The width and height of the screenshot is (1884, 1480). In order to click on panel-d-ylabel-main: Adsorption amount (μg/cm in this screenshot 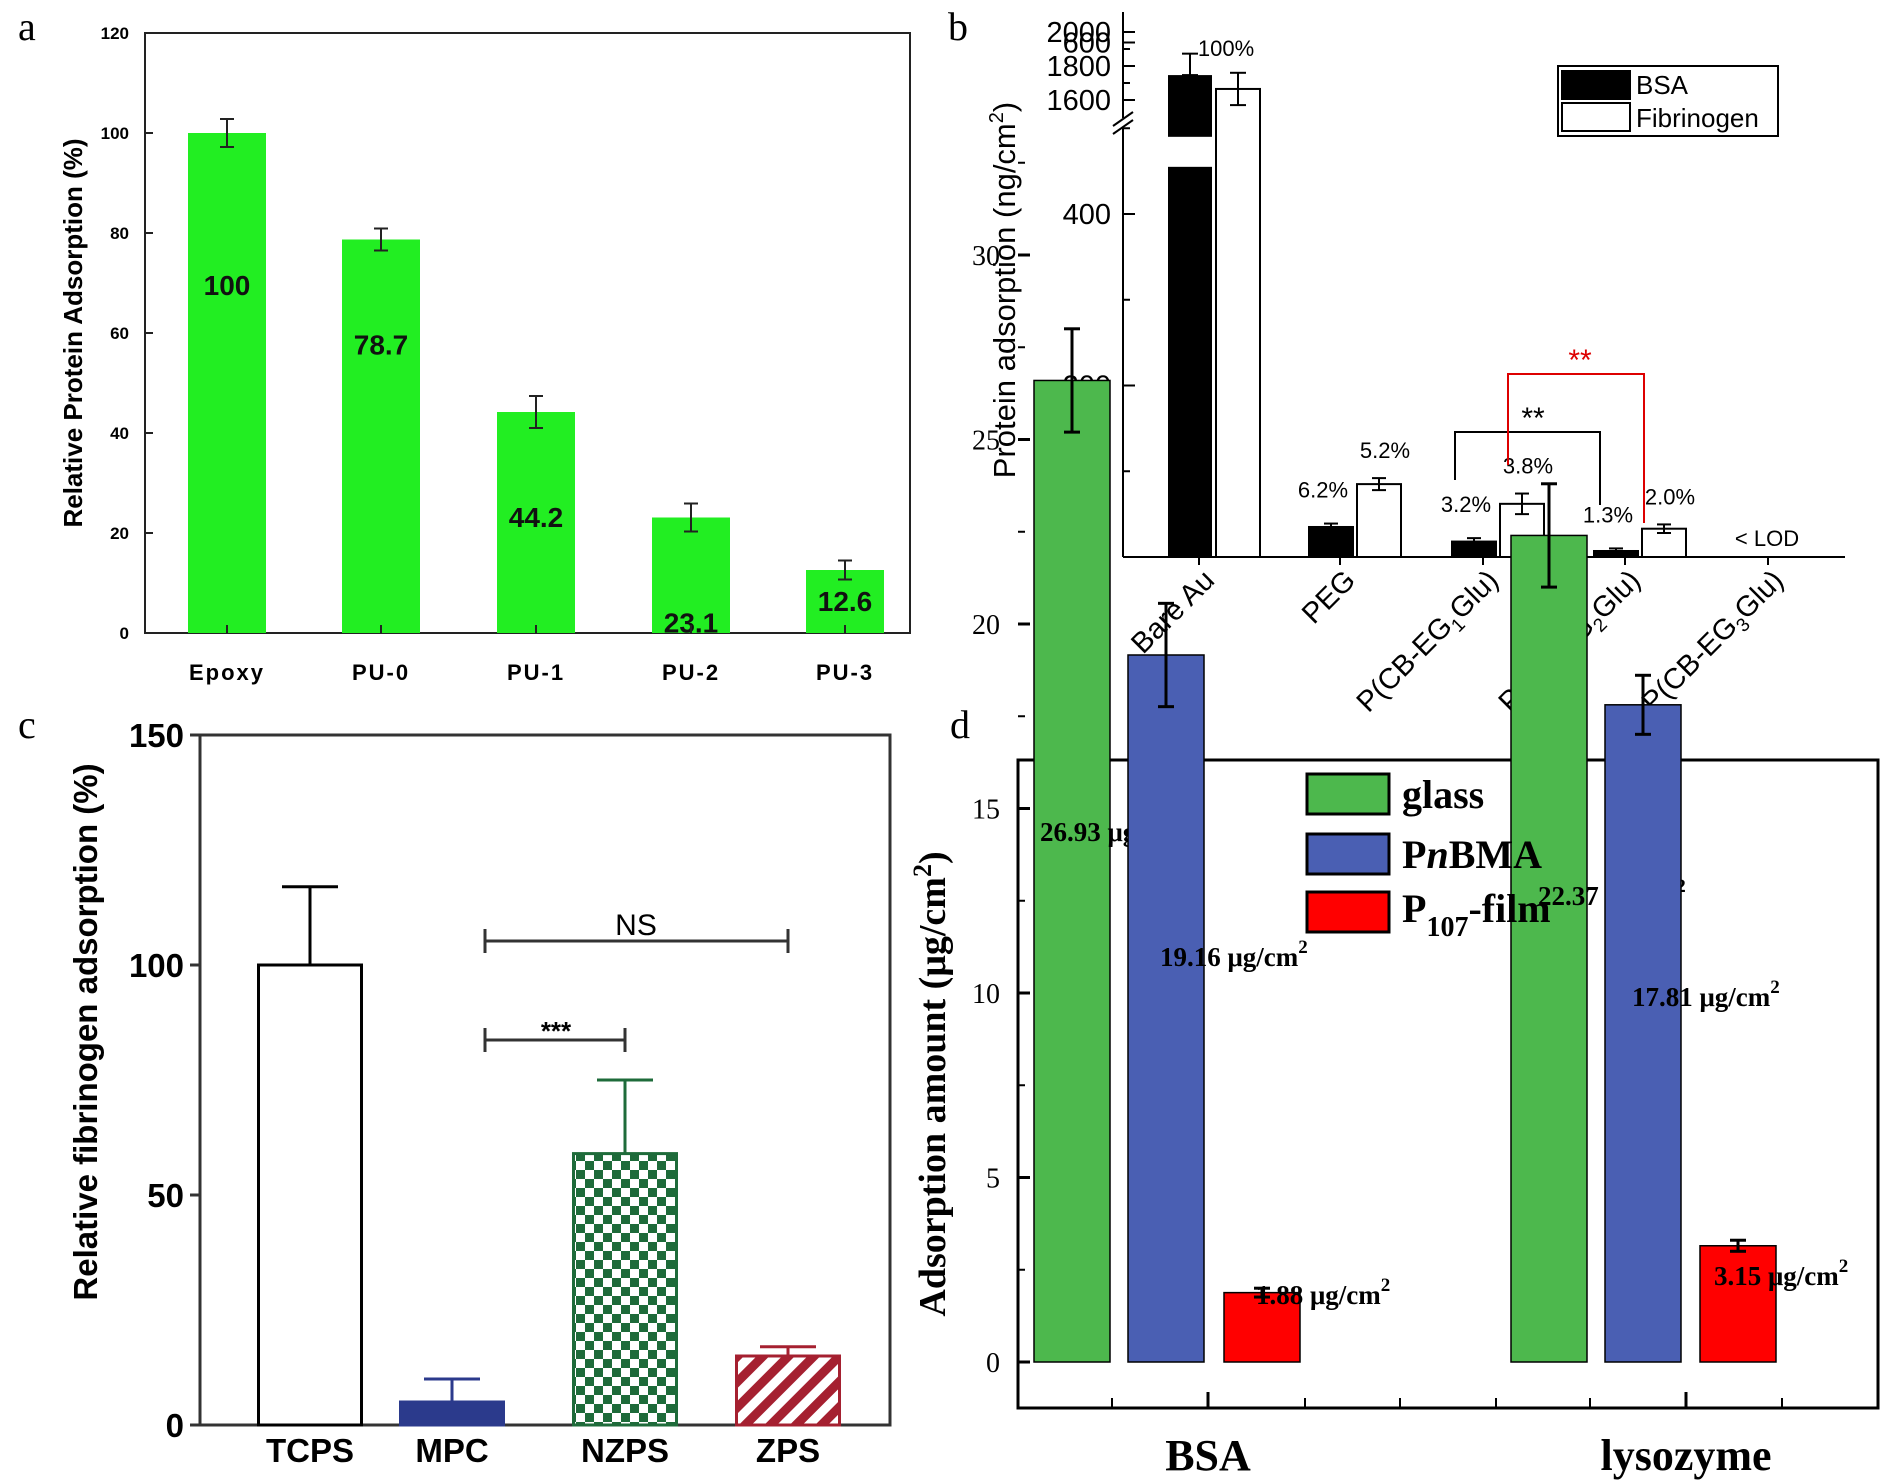, I will do `click(933, 1097)`.